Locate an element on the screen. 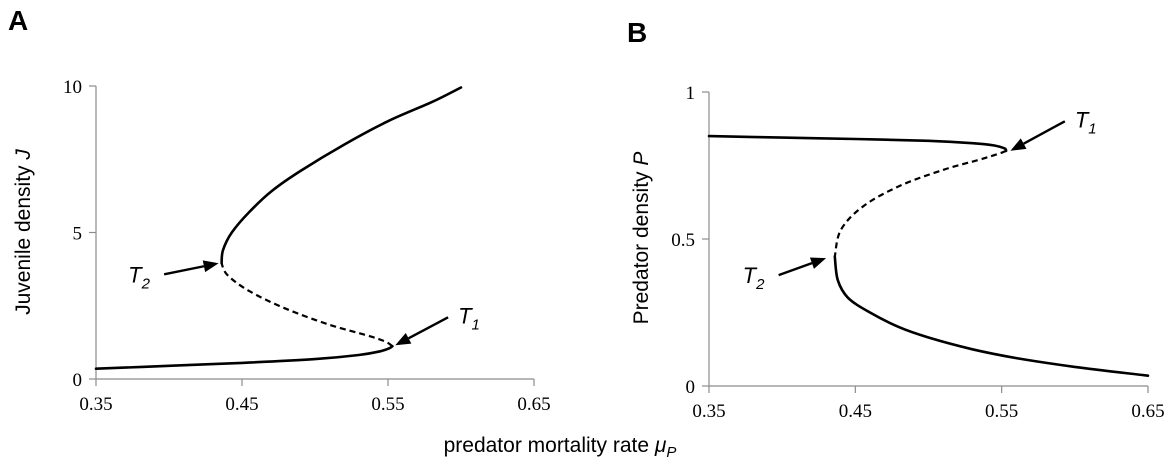  panel-b-arrowhead-T2 is located at coordinates (818, 263).